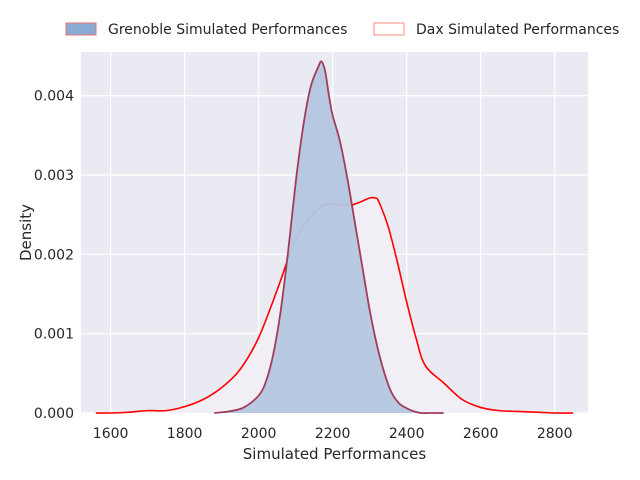 The width and height of the screenshot is (640, 480). I want to click on dax-simulated-performances-legend-swatch, so click(389, 29).